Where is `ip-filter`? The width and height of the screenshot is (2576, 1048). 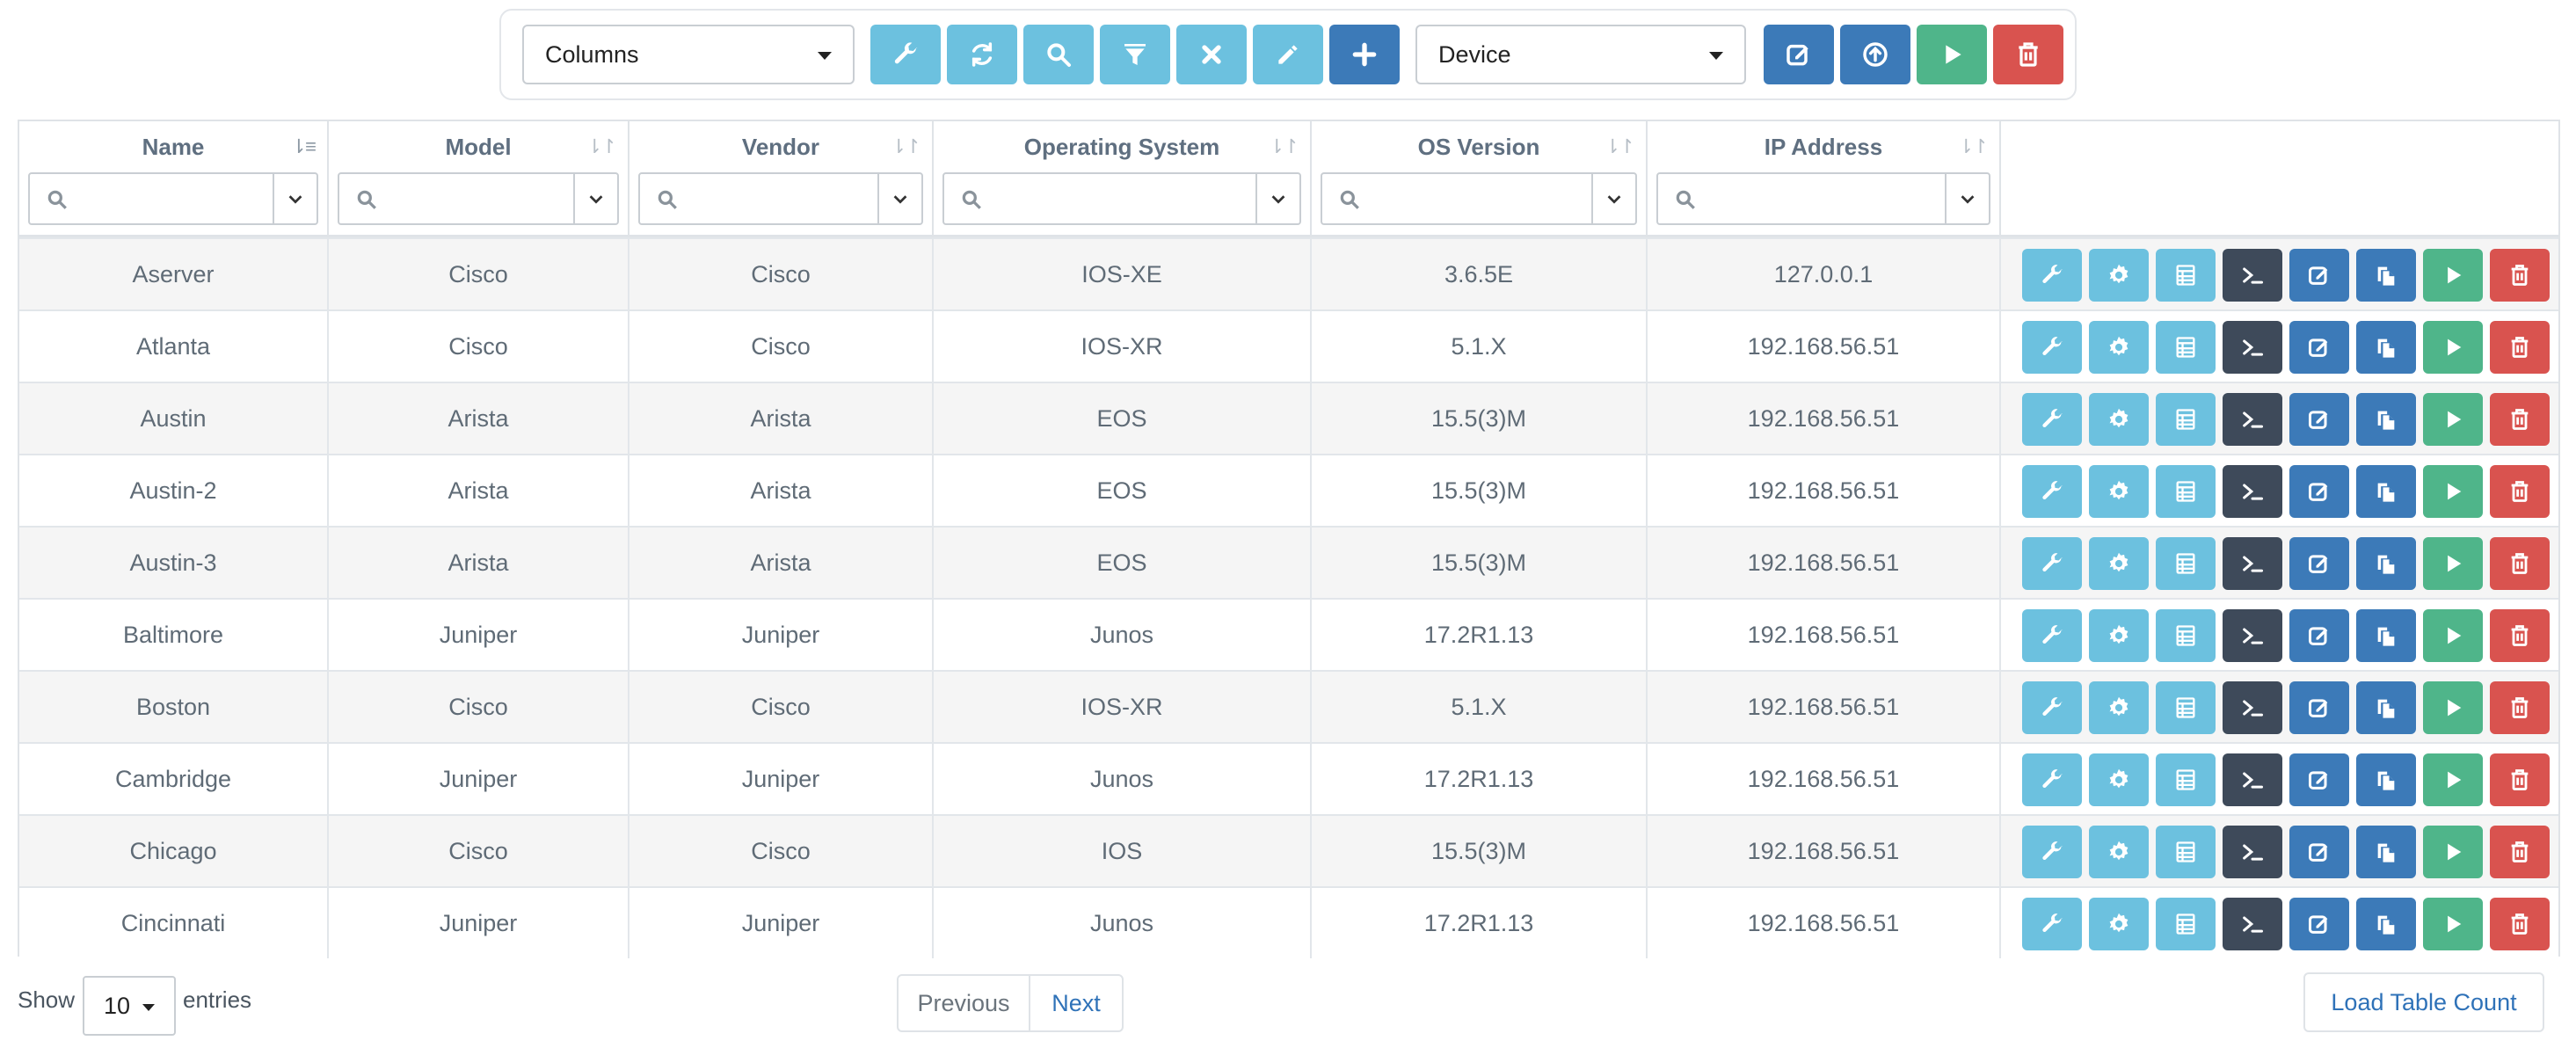
ip-filter is located at coordinates (1823, 198).